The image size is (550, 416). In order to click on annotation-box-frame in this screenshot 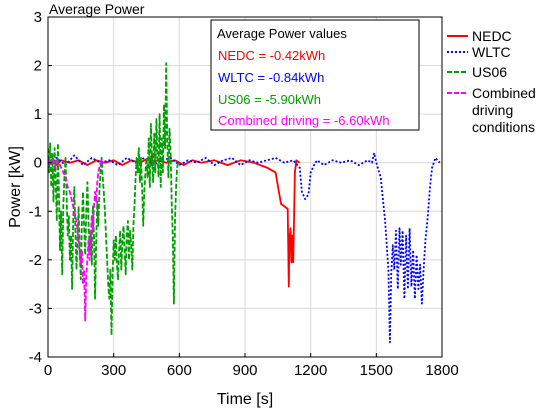, I will do `click(315, 75)`.